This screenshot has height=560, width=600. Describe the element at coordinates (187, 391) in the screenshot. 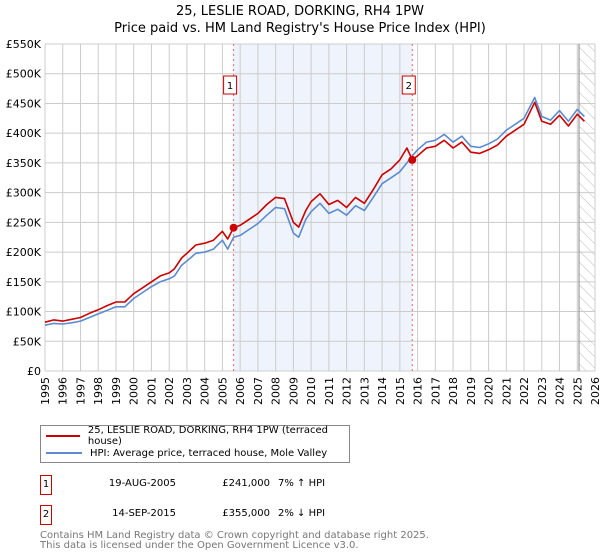

I see `x-tick-label: 2003` at that location.